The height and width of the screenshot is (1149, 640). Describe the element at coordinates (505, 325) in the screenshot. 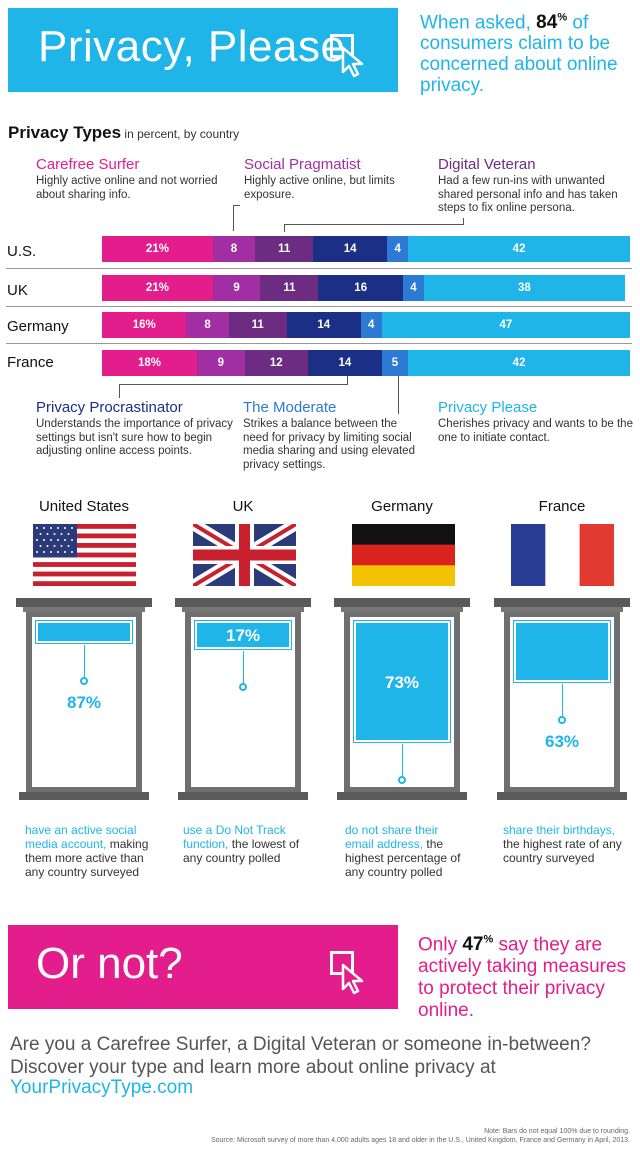

I see `bar-segment-please: 47` at that location.